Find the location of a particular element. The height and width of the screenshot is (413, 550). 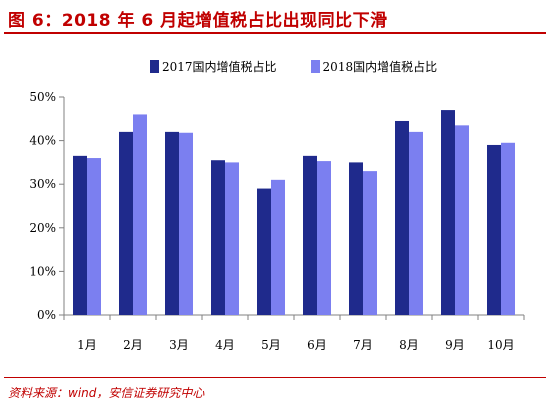

y-tick-label: 0% is located at coordinates (46, 315).